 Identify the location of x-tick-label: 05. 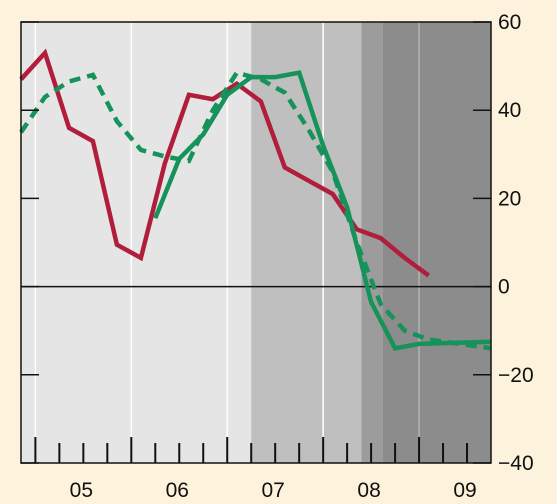
(81, 490).